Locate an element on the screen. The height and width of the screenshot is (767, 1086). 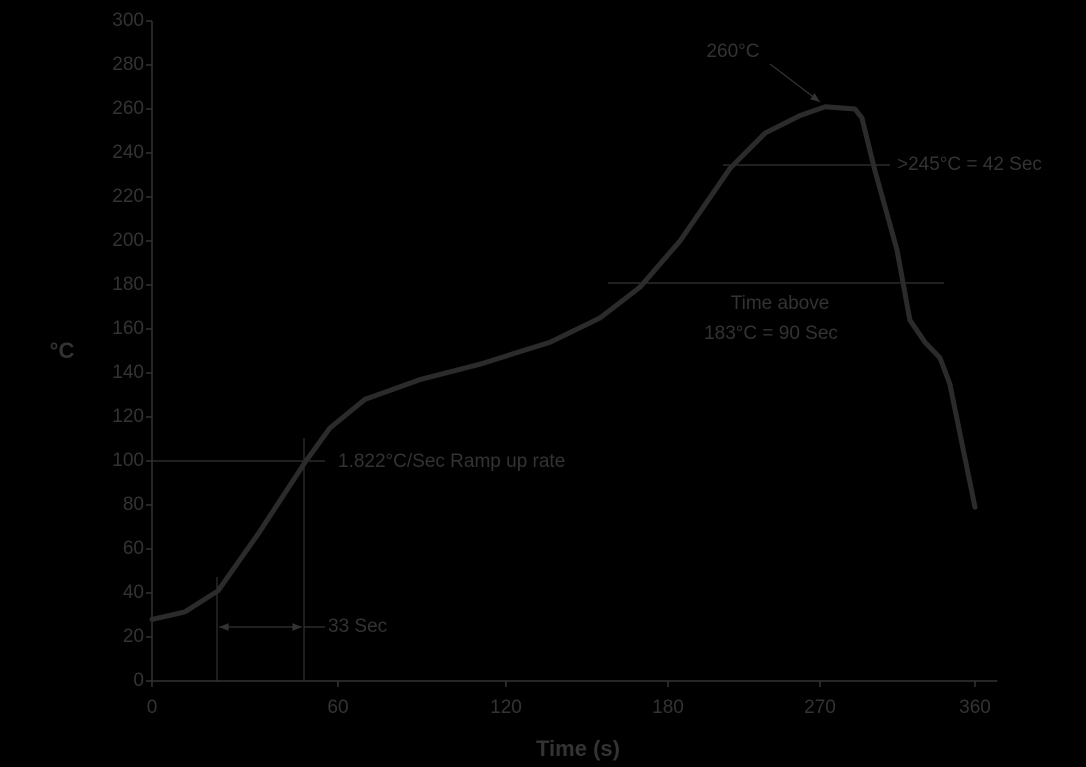
y-axis-label: °C is located at coordinates (62, 350).